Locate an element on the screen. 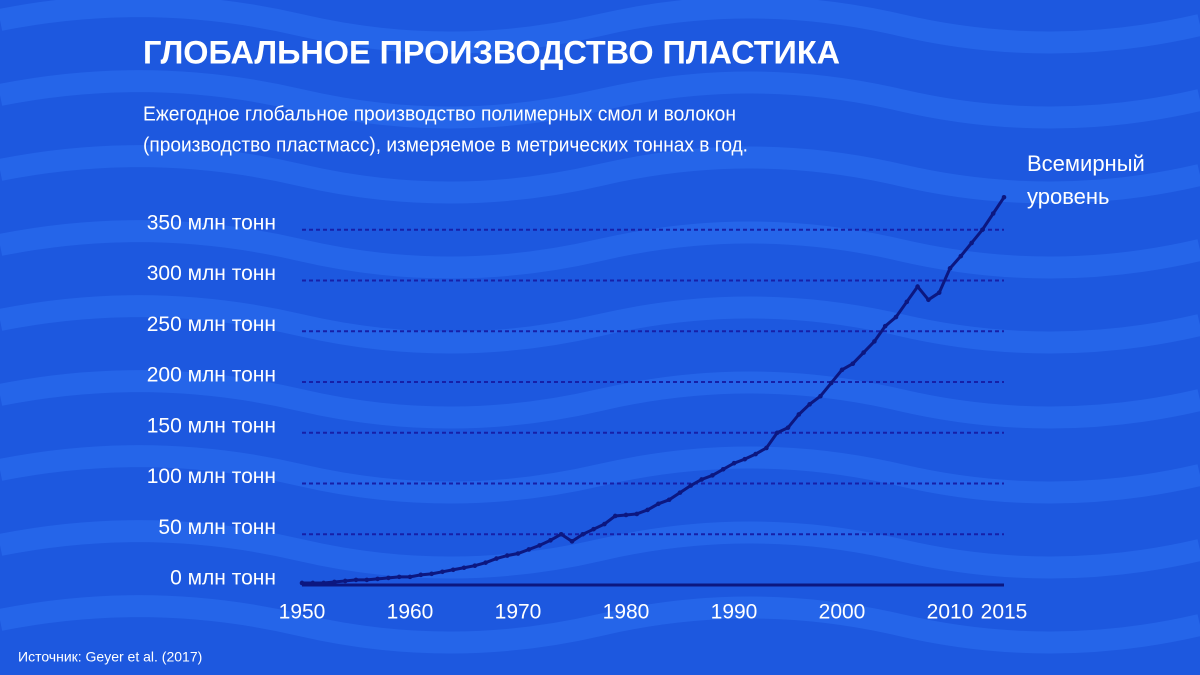 The image size is (1200, 675). annotation: уровень is located at coordinates (1068, 196).